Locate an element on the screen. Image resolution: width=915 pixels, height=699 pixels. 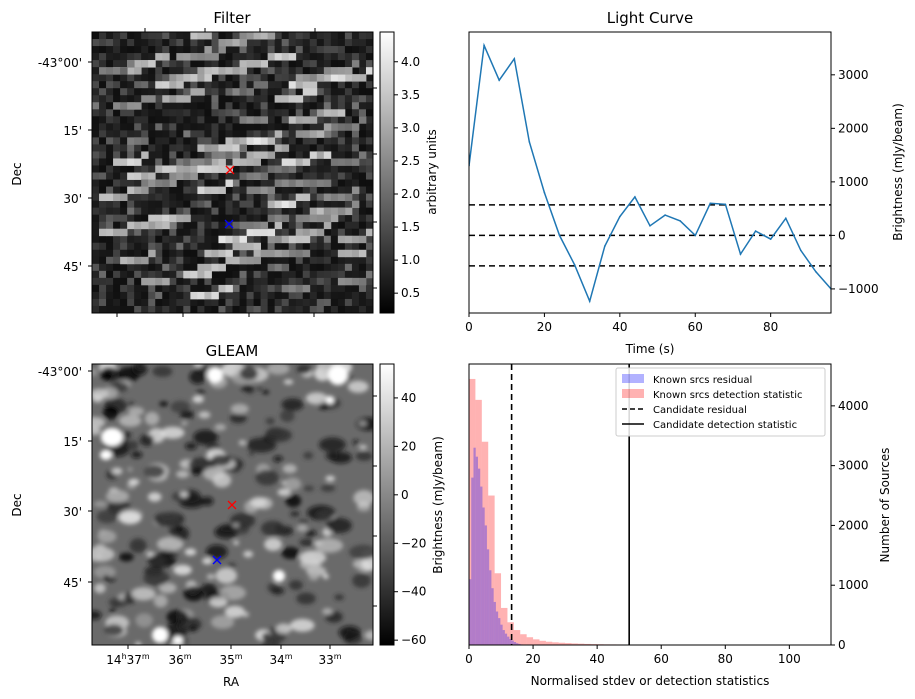
legend-swatch-residual is located at coordinates (633, 378).